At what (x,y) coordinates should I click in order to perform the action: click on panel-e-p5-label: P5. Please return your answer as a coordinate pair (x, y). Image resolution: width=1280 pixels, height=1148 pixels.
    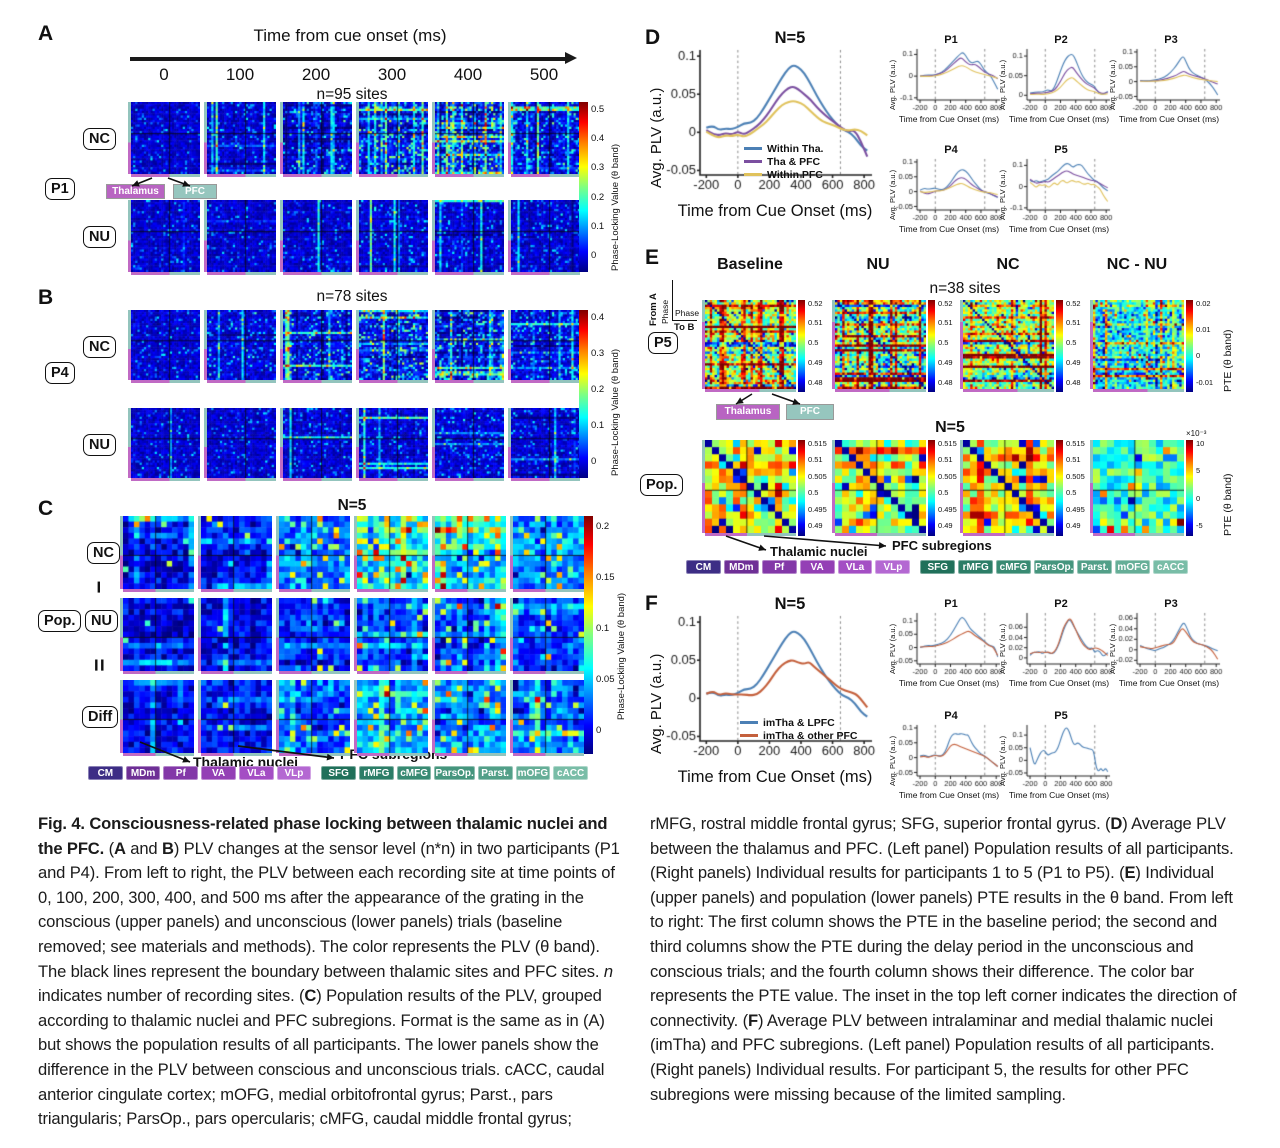
    Looking at the image, I should click on (663, 343).